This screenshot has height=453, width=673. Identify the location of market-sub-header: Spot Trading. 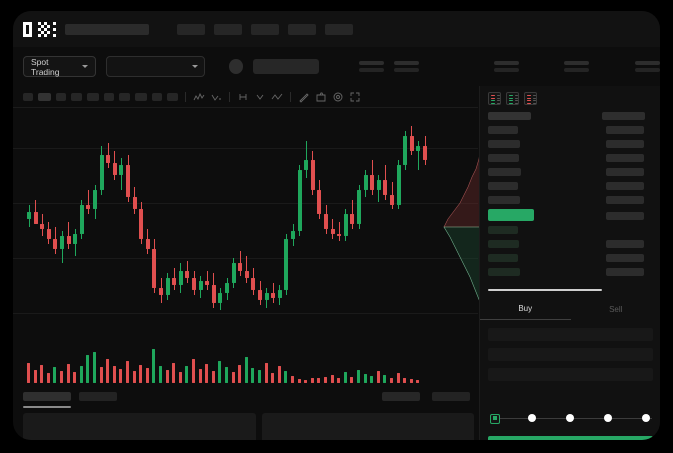
(336, 66).